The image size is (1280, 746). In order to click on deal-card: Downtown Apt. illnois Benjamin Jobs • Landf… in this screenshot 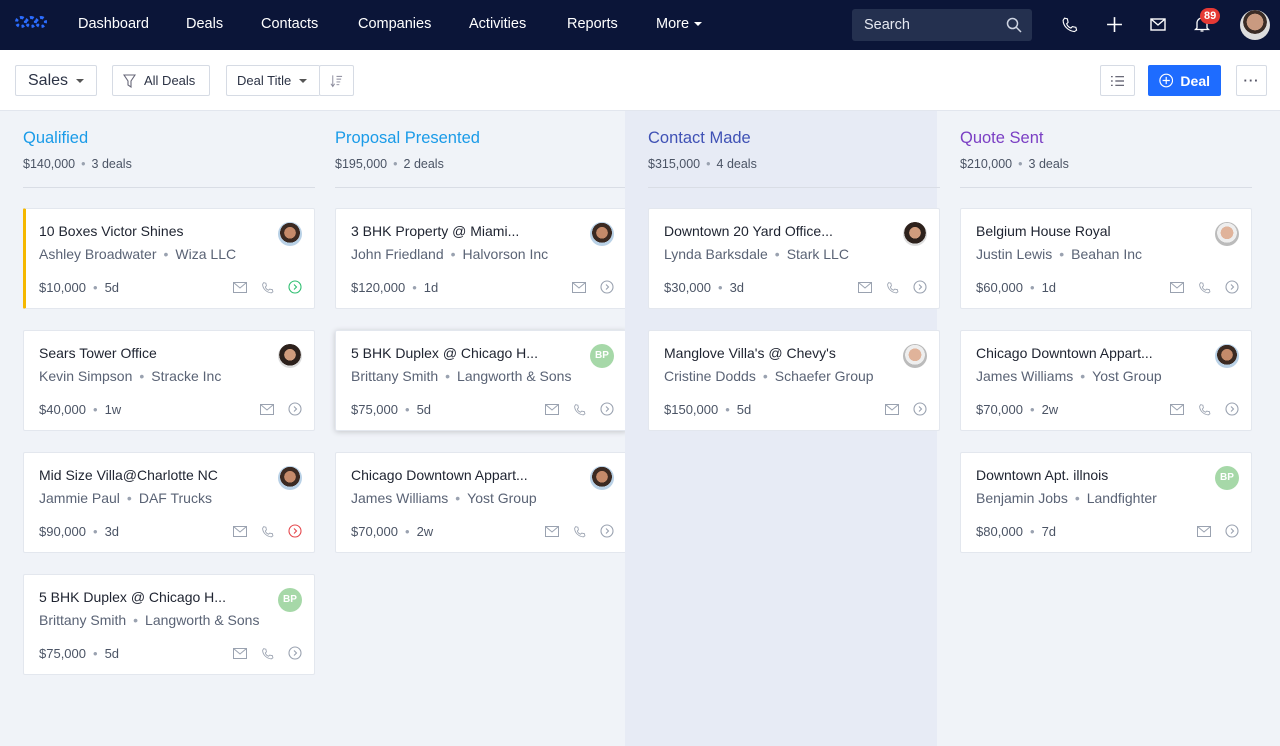, I will do `click(1106, 502)`.